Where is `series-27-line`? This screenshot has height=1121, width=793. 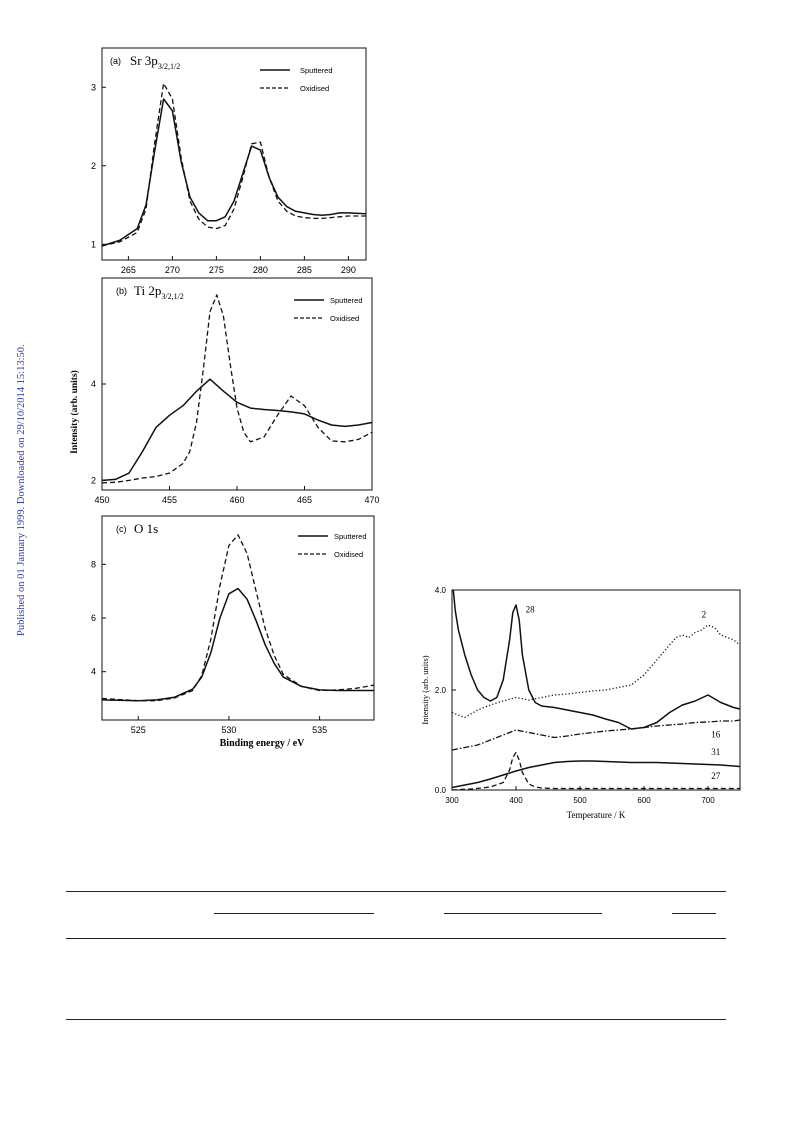
series-27-line is located at coordinates (595, 771).